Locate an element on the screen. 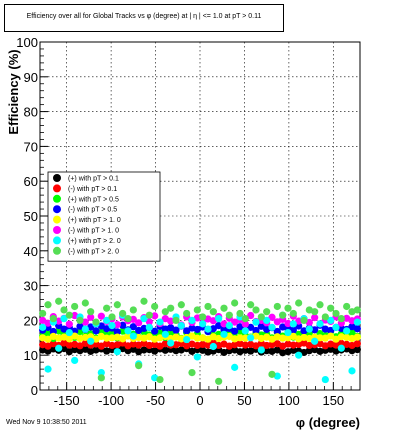 This screenshot has height=433, width=400. x-tick-label: 150 is located at coordinates (333, 400).